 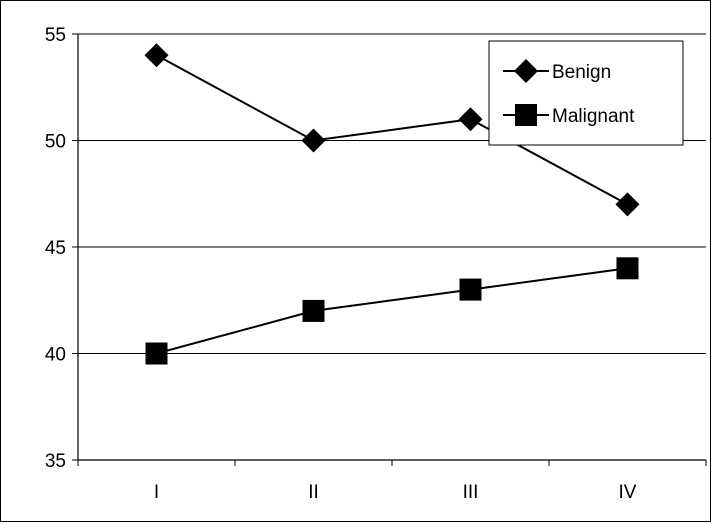 I want to click on x-tick-label: IV, so click(x=628, y=492).